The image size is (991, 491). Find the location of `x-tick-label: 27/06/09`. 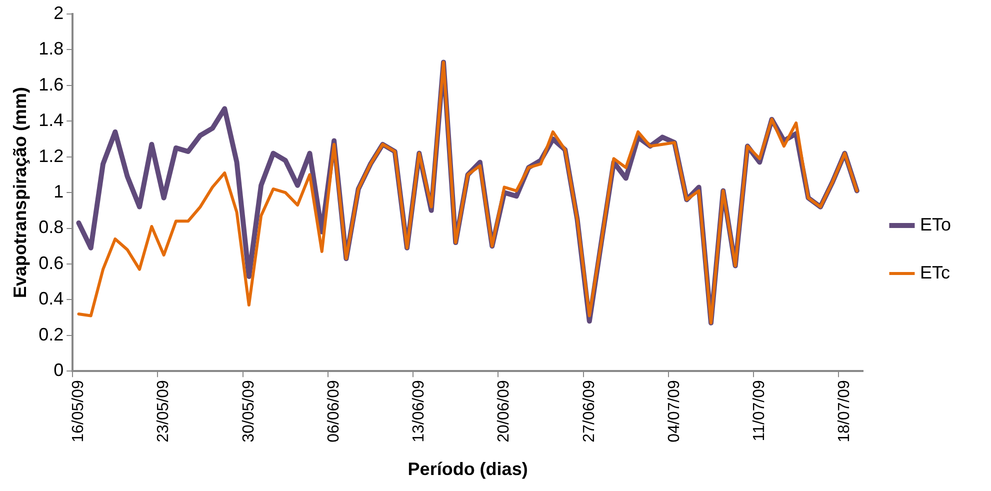

x-tick-label: 27/06/09 is located at coordinates (589, 411).